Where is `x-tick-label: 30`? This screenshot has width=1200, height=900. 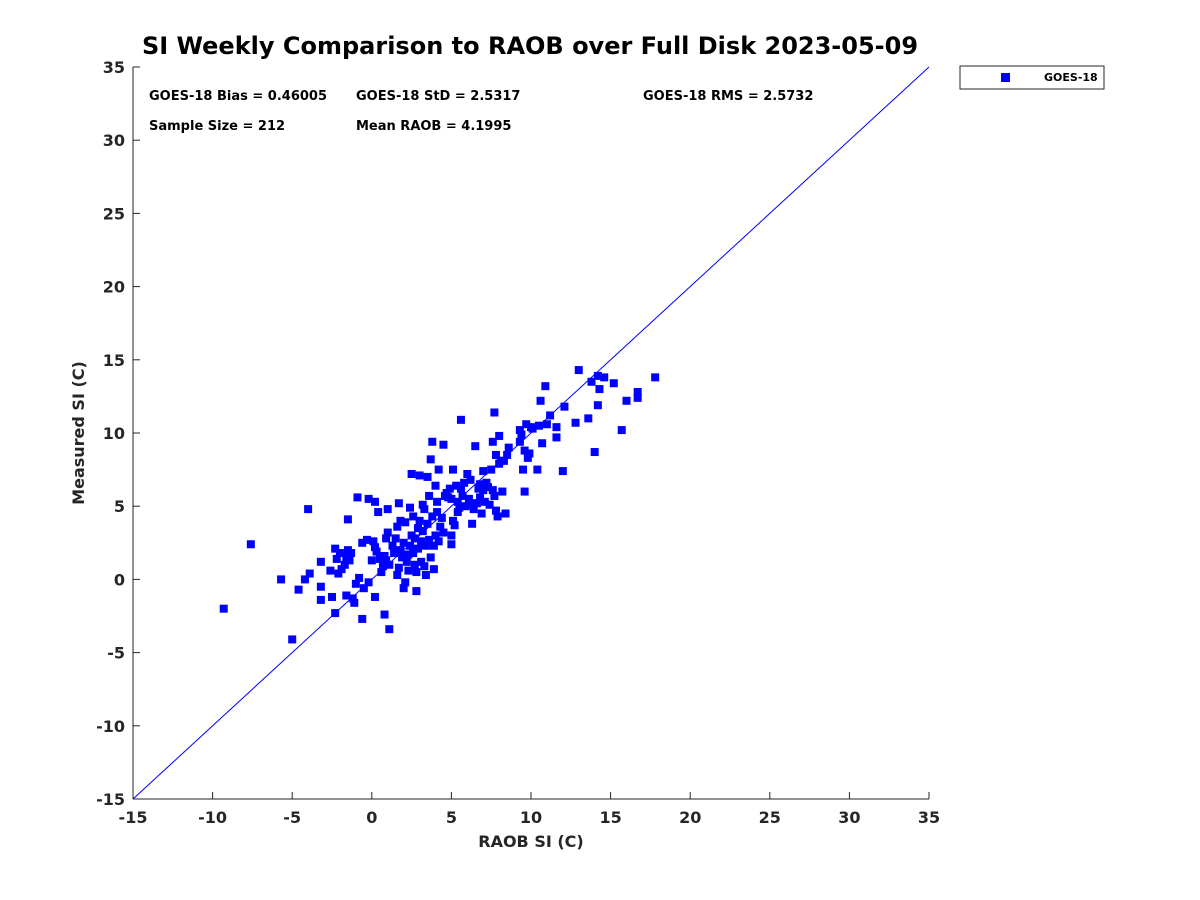 x-tick-label: 30 is located at coordinates (849, 817).